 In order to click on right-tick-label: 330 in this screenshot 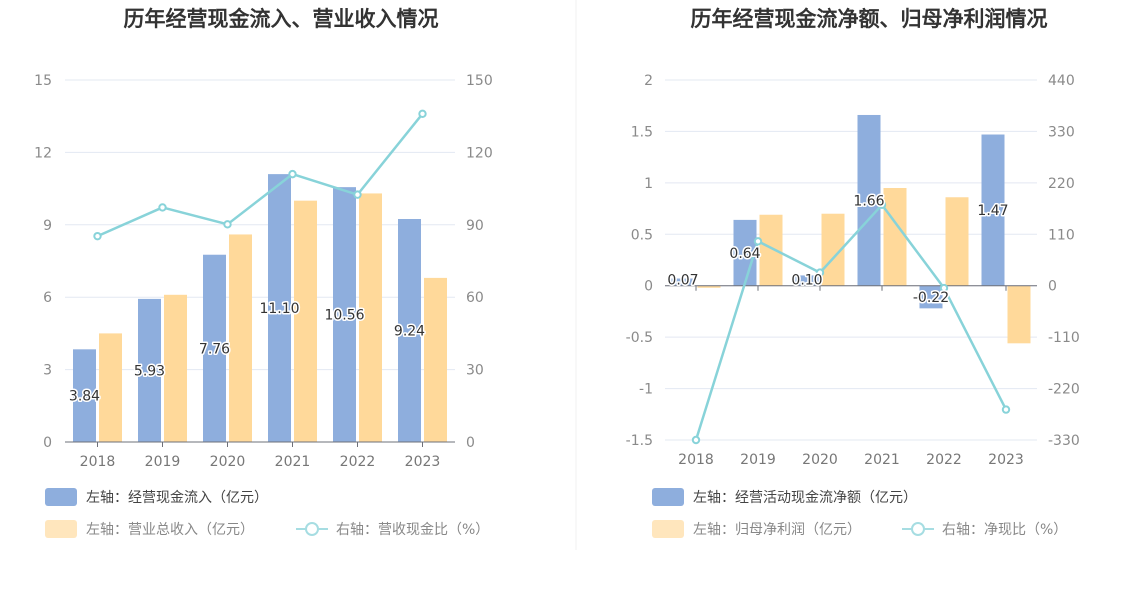, I will do `click(1061, 132)`.